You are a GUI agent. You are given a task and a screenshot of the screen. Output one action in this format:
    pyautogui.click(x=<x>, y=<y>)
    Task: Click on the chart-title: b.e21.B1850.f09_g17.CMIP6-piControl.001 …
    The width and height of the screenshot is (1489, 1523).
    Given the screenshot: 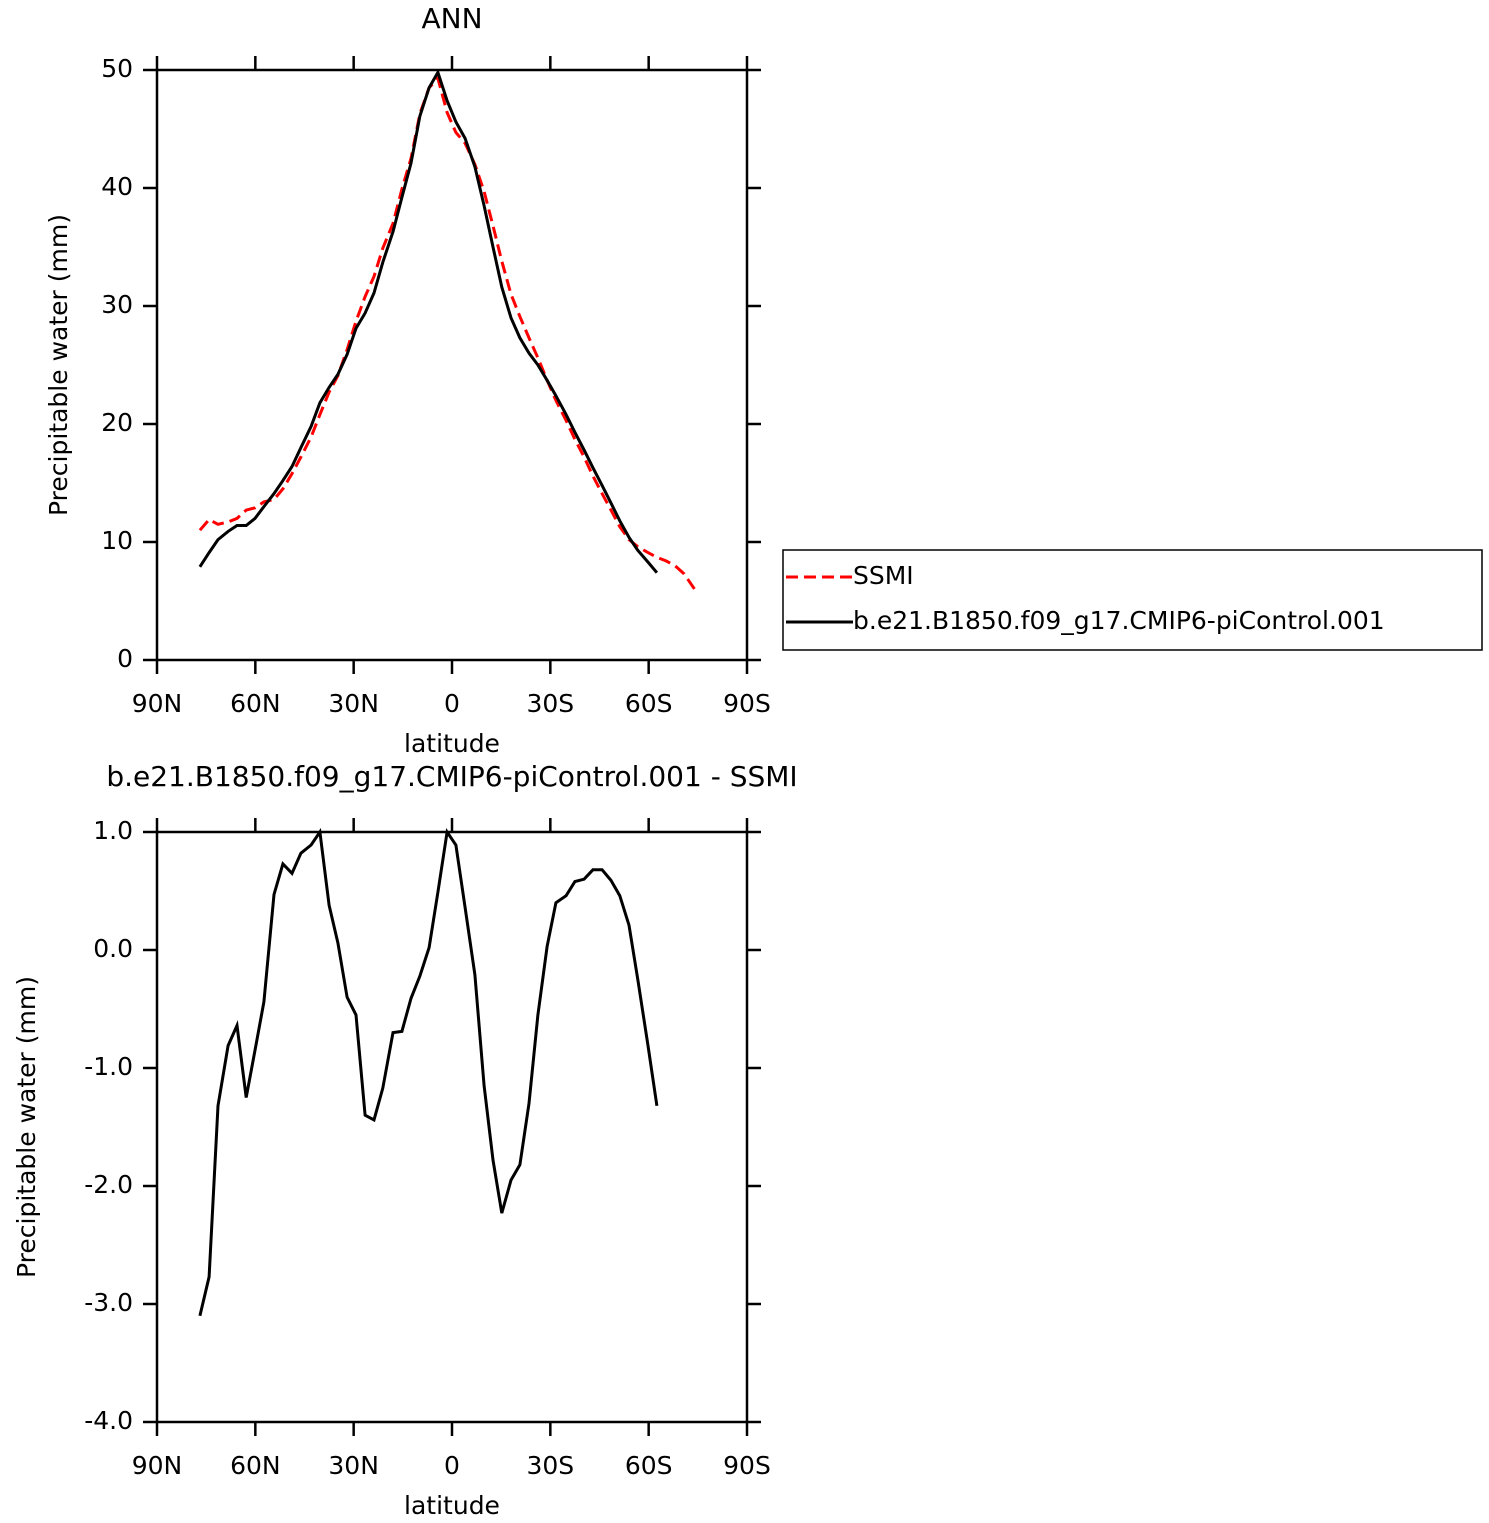 What is the action you would take?
    pyautogui.click(x=451, y=776)
    